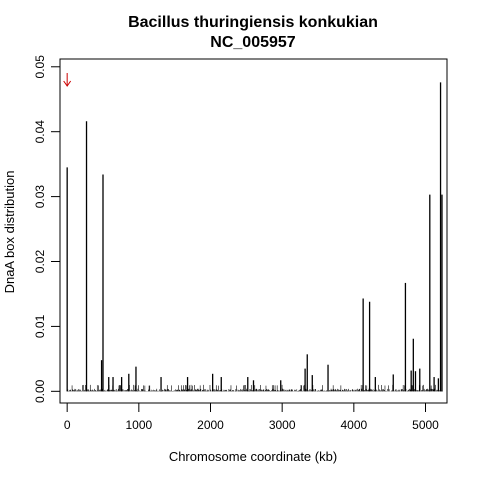 This screenshot has width=480, height=480. I want to click on x-axis-label: Chromosome coordinate (kb), so click(253, 456).